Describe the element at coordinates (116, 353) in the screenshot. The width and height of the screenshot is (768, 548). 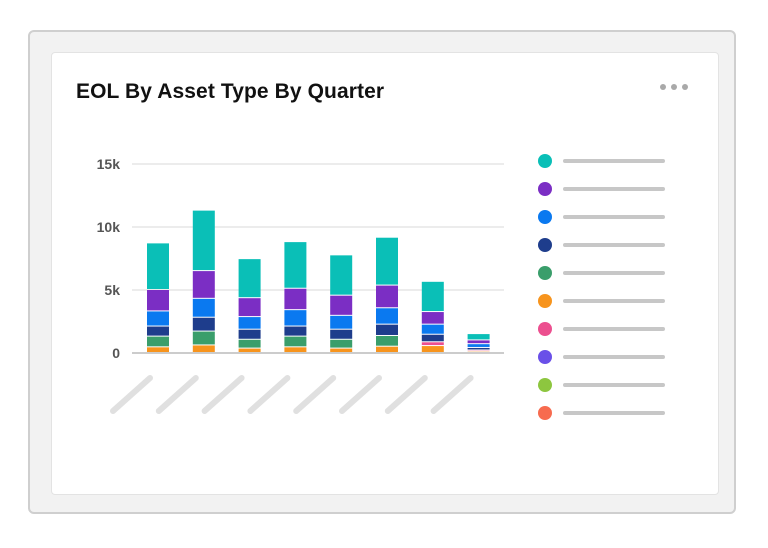
I see `y-tick-label: 0` at that location.